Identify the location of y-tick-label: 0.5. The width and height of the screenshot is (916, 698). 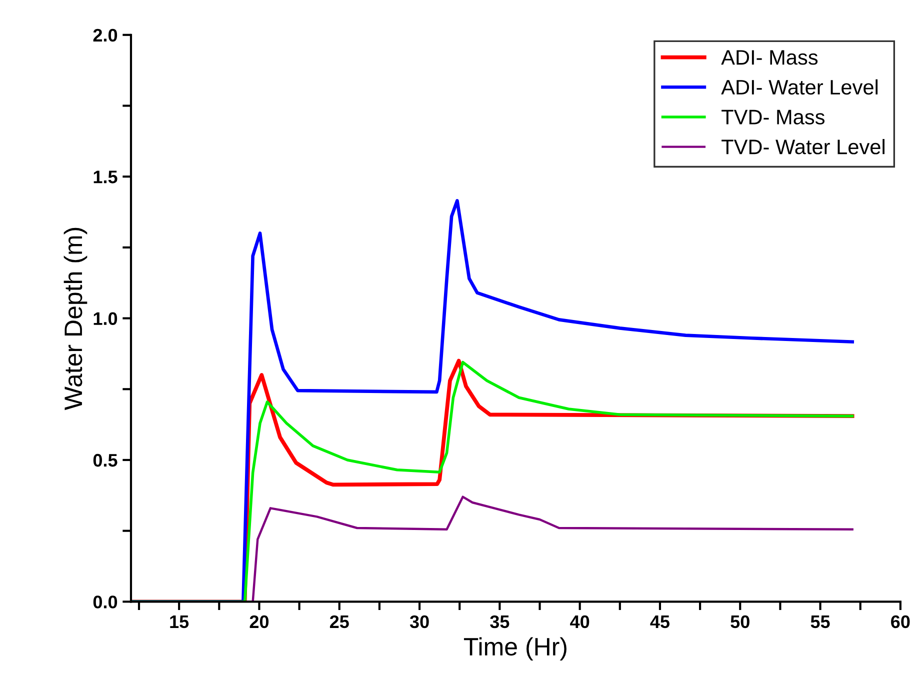
(105, 460).